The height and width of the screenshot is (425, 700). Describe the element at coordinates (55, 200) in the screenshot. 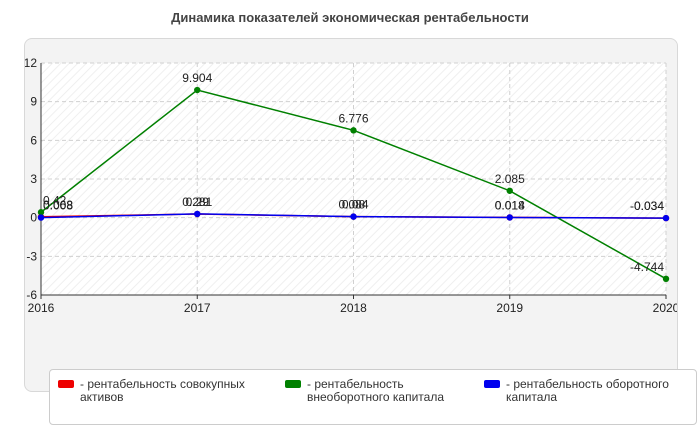

I see `data-label: 0.42` at that location.